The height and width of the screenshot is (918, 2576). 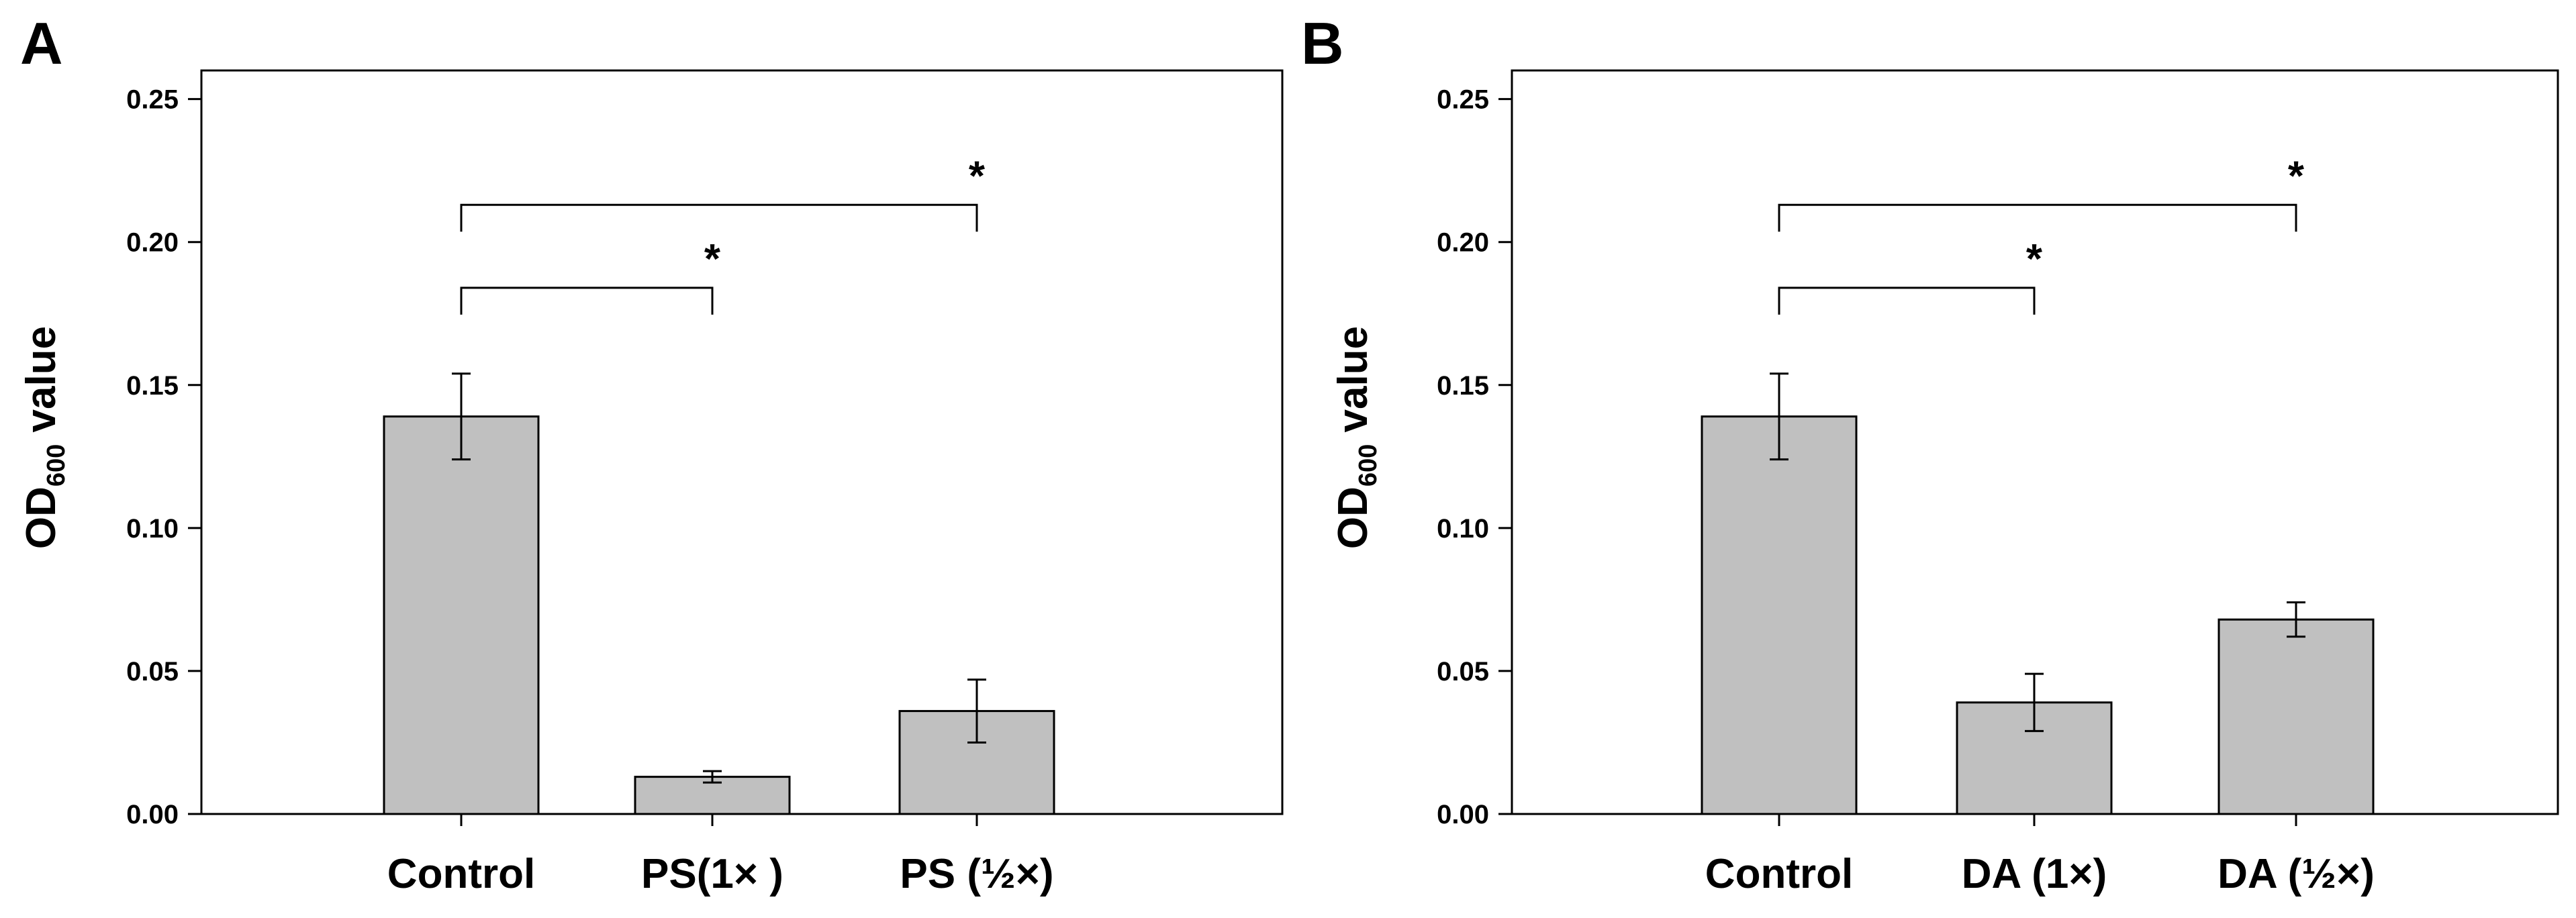 I want to click on panel-letter: A, so click(x=41, y=43).